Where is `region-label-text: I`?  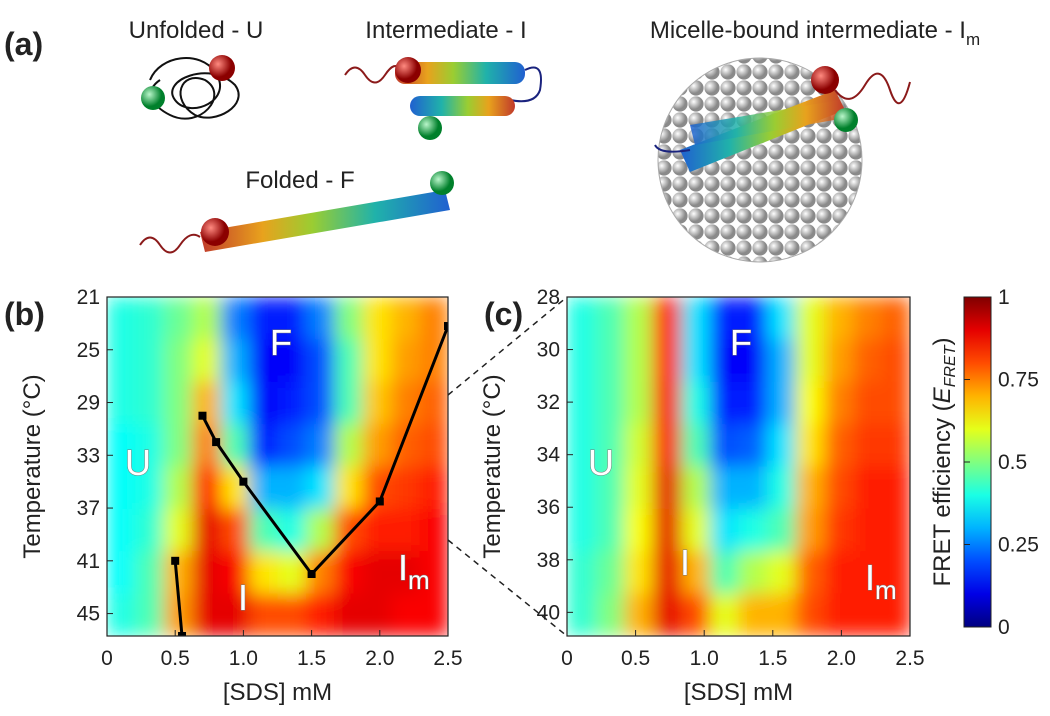 region-label-text: I is located at coordinates (870, 577).